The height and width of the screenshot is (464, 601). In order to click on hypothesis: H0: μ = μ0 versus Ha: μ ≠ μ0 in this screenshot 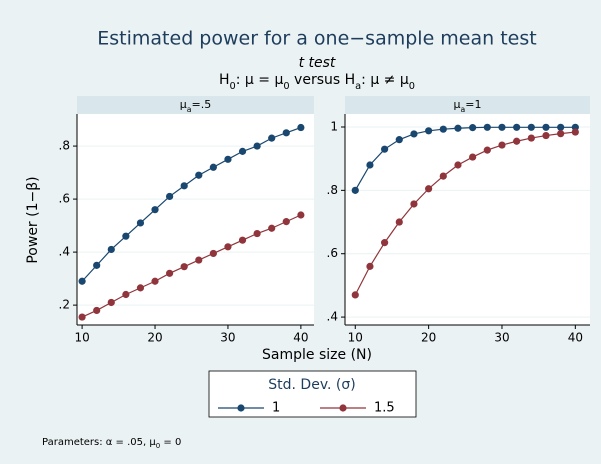, I will do `click(317, 82)`.